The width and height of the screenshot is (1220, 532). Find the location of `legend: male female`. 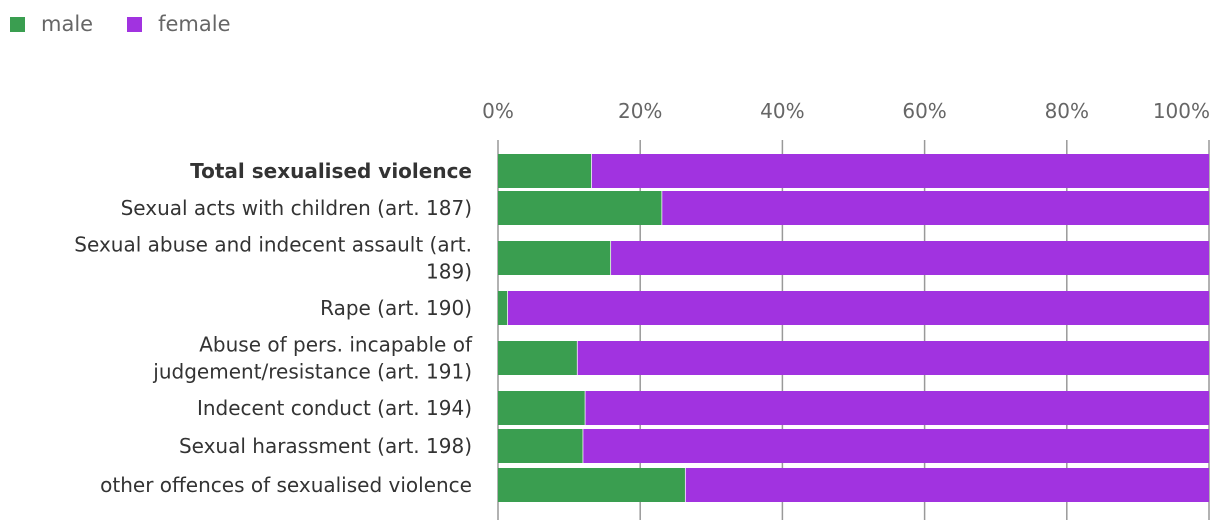

legend: male female is located at coordinates (120, 24).